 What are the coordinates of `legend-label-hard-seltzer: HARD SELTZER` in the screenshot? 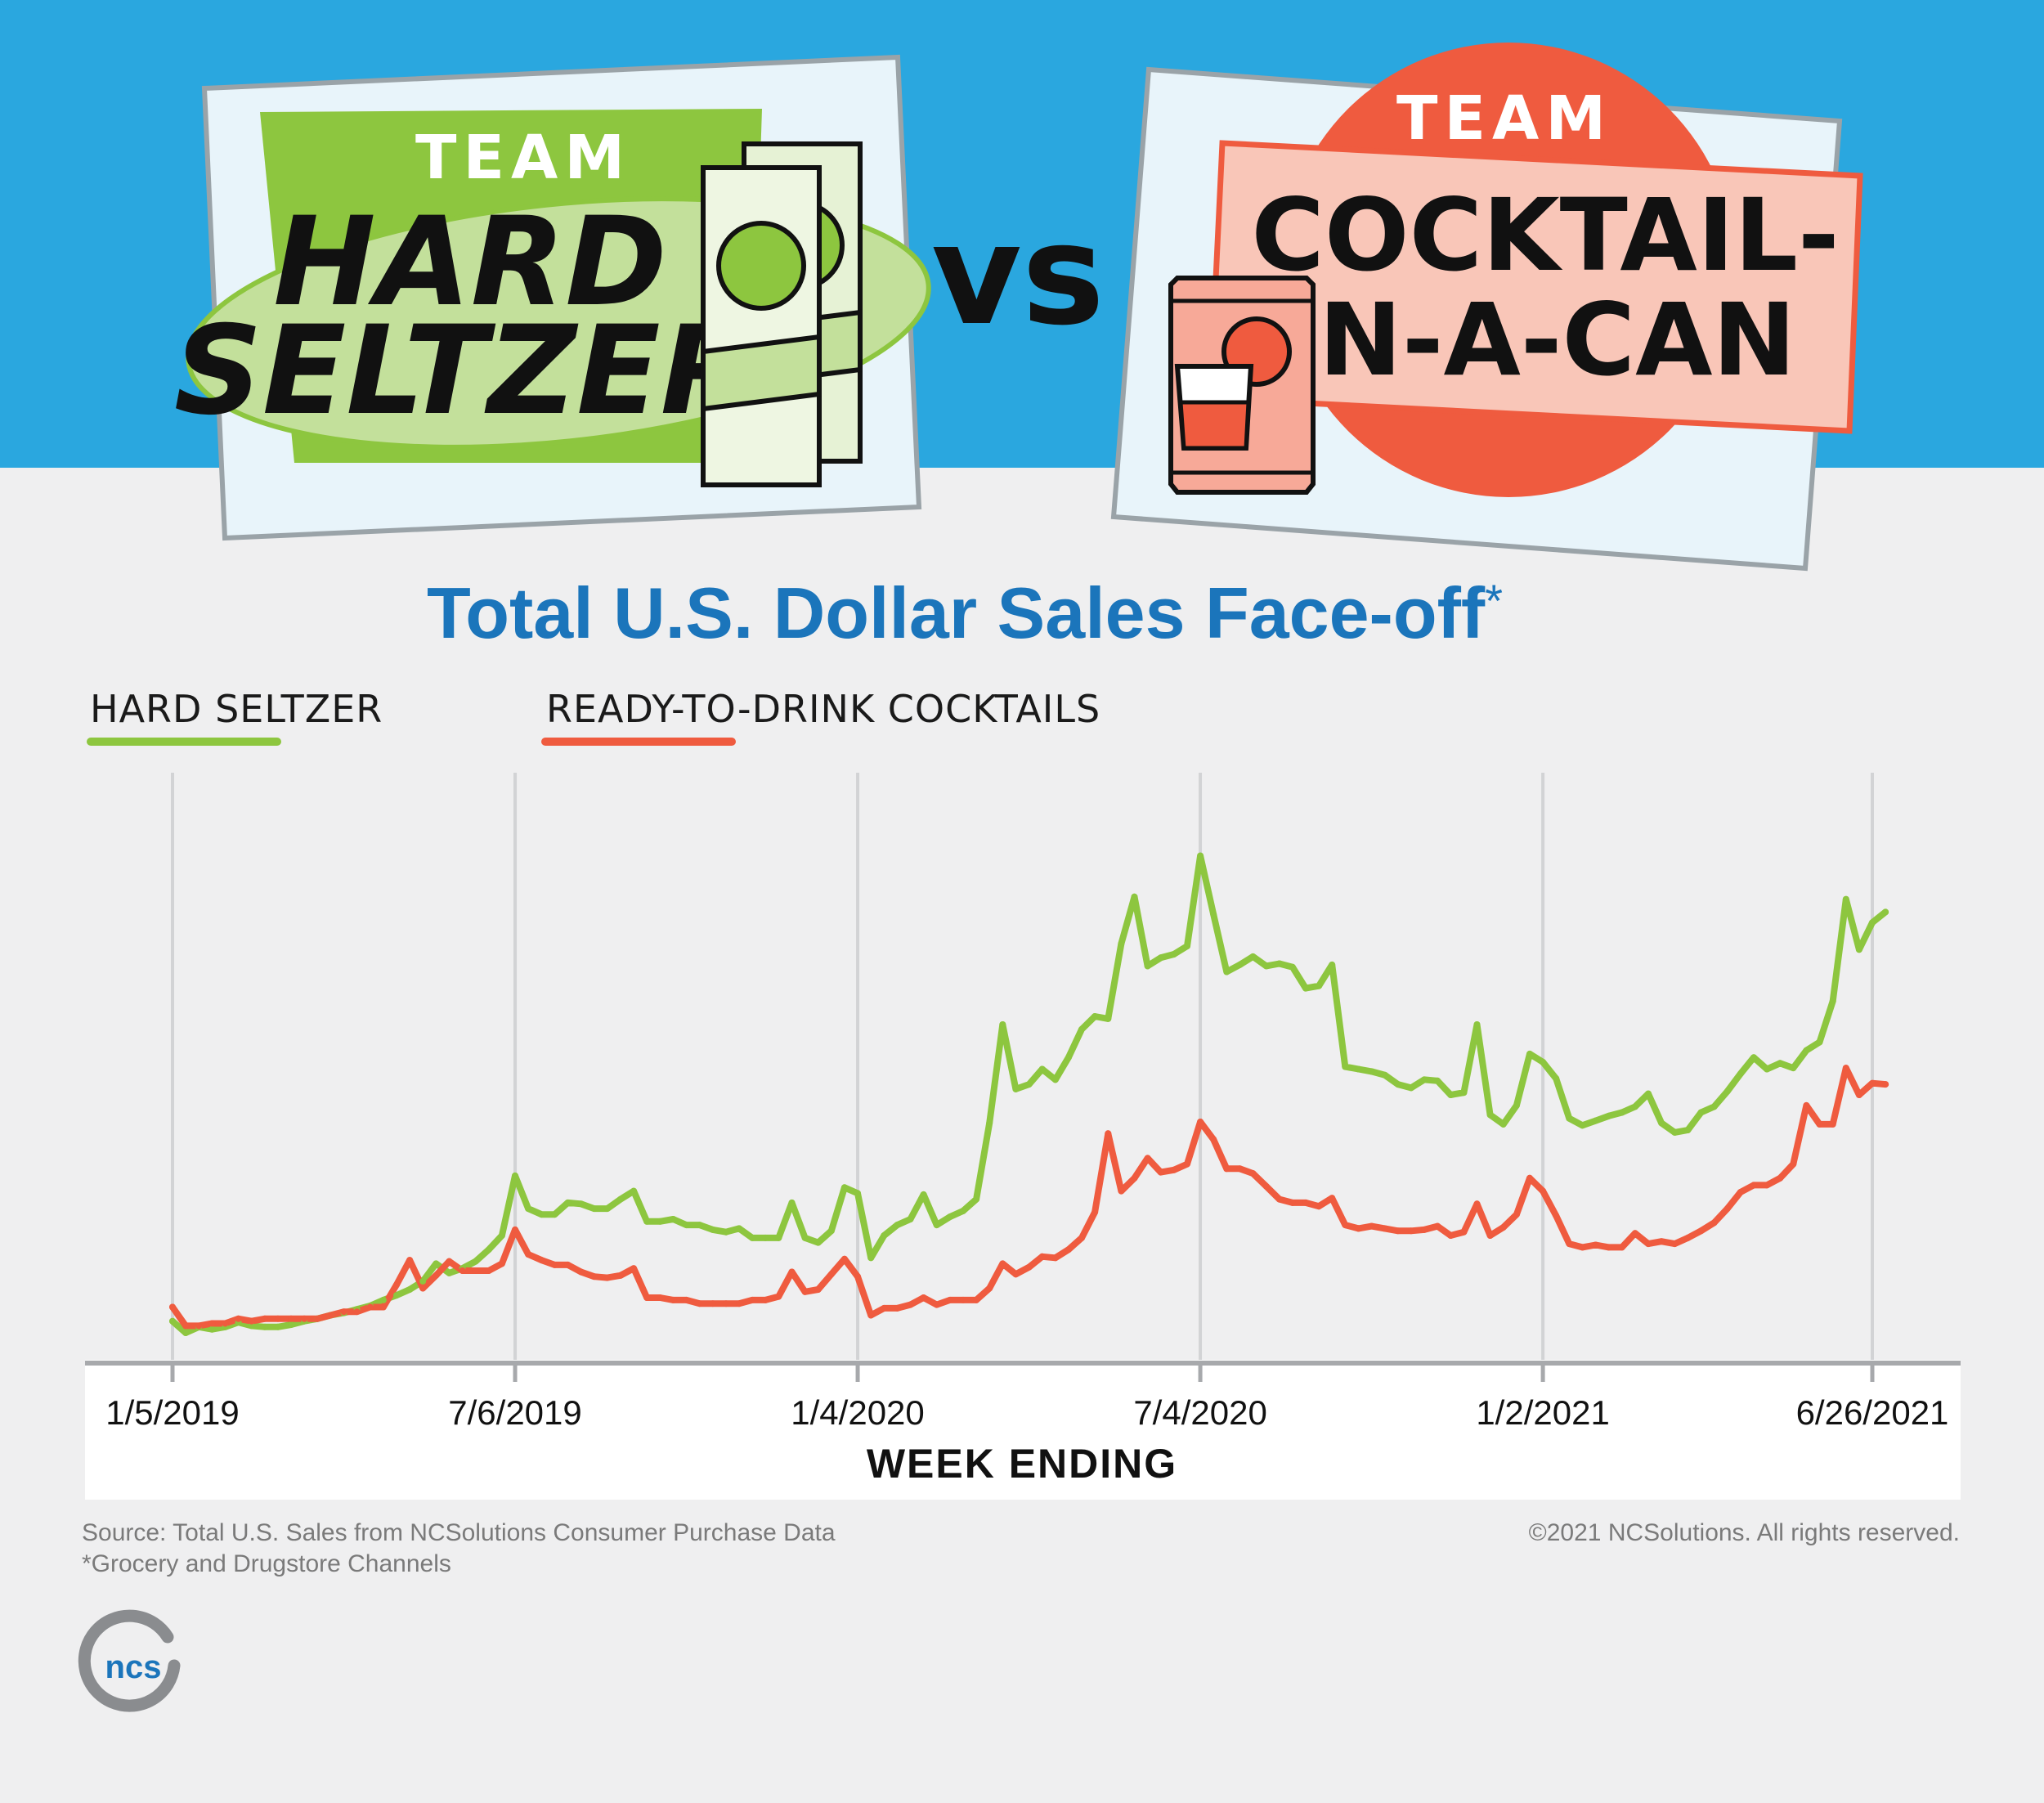 It's located at (236, 709).